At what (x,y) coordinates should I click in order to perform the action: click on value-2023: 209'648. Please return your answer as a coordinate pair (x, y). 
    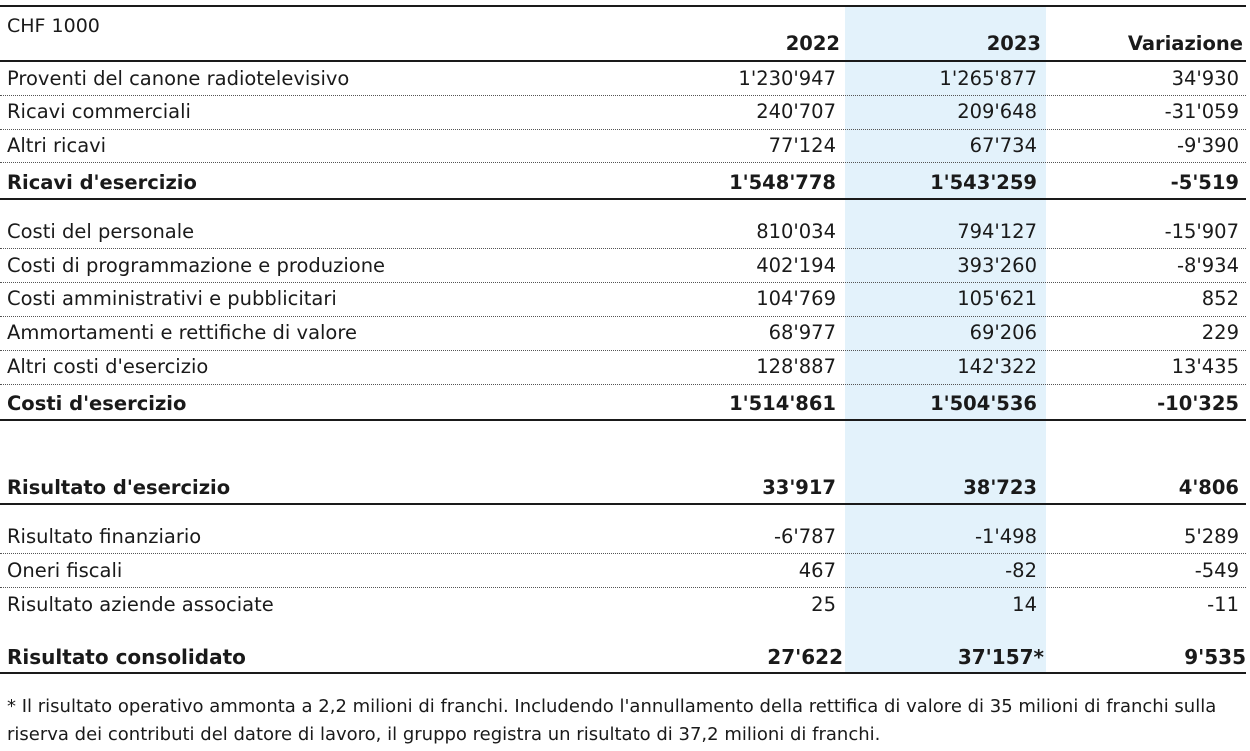
    Looking at the image, I should click on (997, 111).